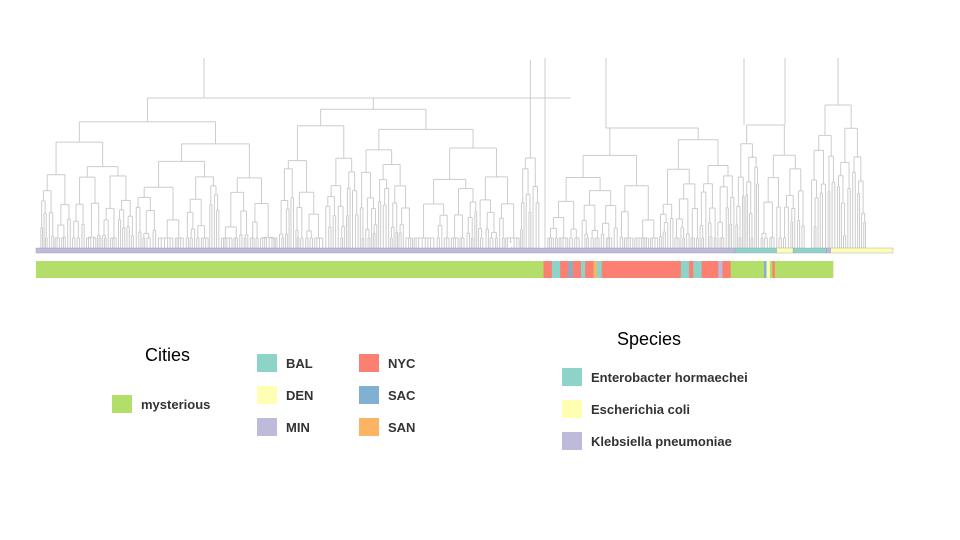 This screenshot has height=540, width=960. What do you see at coordinates (402, 395) in the screenshot?
I see `legend-label-sac: SAC` at bounding box center [402, 395].